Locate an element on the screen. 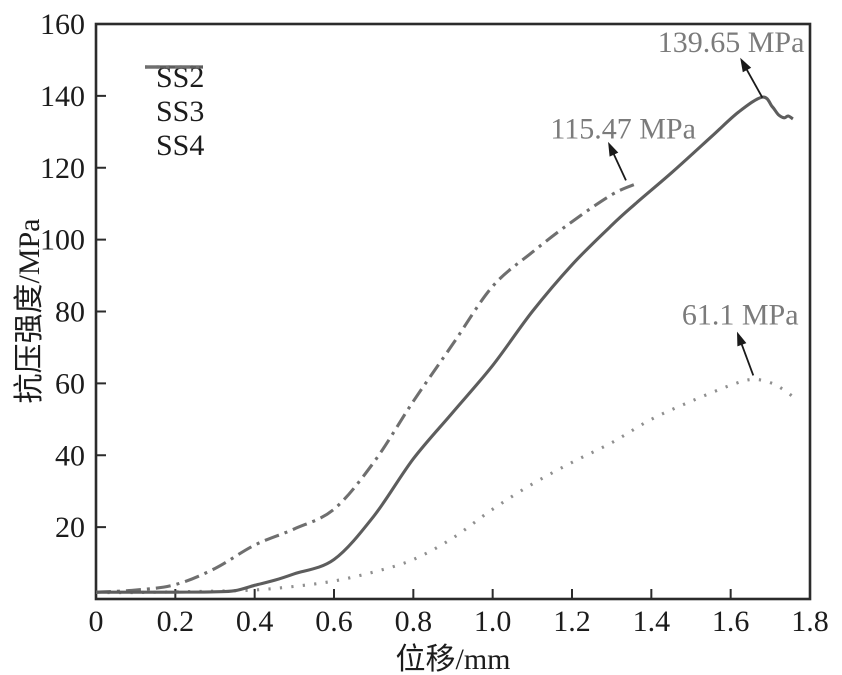 This screenshot has width=842, height=675. annotation-label: 61.1 MPa is located at coordinates (740, 314).